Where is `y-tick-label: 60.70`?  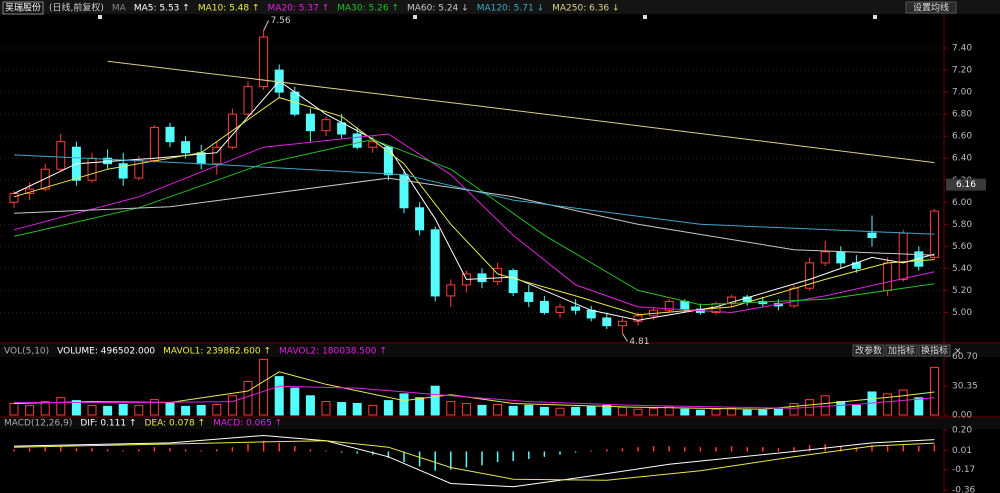
y-tick-label: 60.70 is located at coordinates (965, 357).